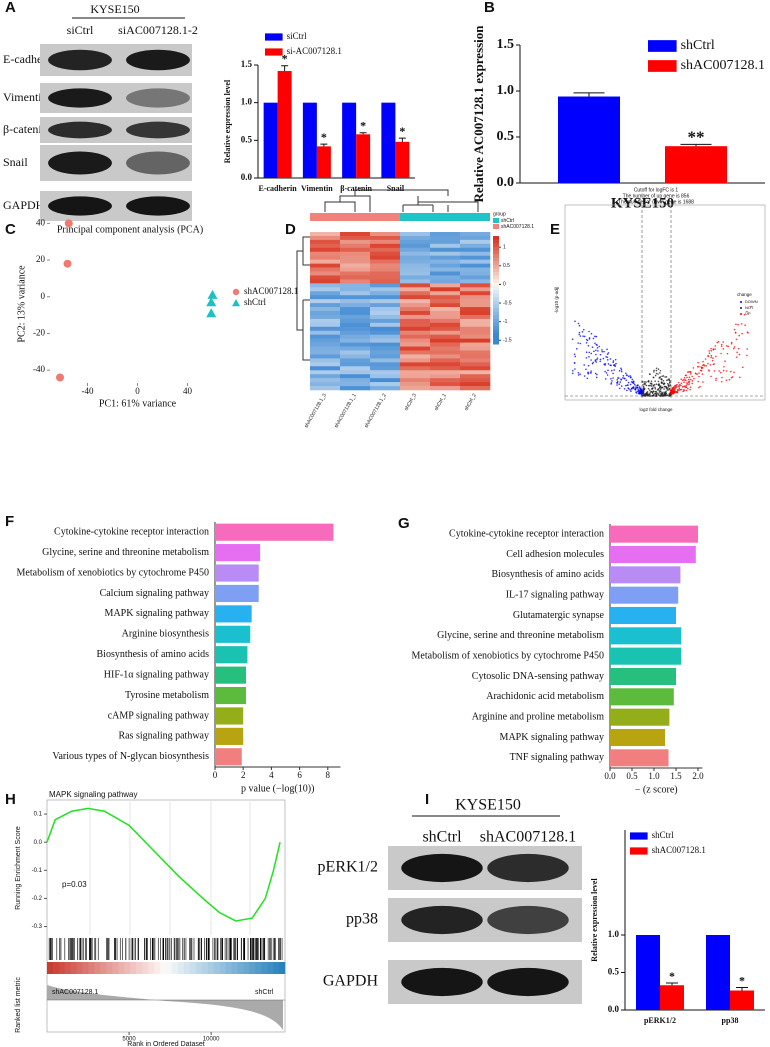 This screenshot has width=770, height=1047. Describe the element at coordinates (163, 736) in the screenshot. I see `y-tick-label: Ras signaling pathway` at that location.